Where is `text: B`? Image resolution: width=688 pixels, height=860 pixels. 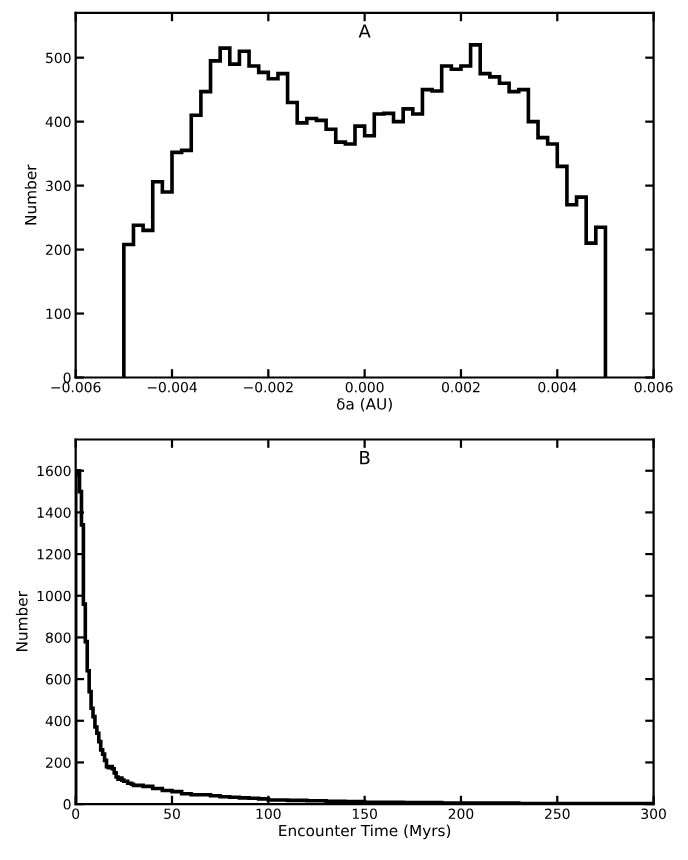 text: B is located at coordinates (365, 457).